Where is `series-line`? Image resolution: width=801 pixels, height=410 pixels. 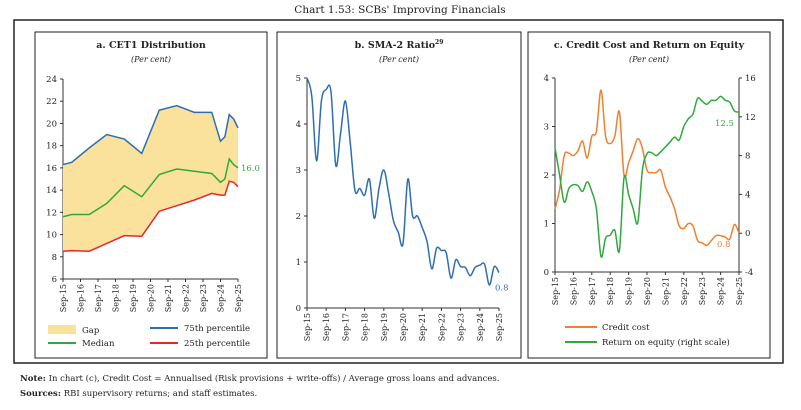 series-line is located at coordinates (403, 181).